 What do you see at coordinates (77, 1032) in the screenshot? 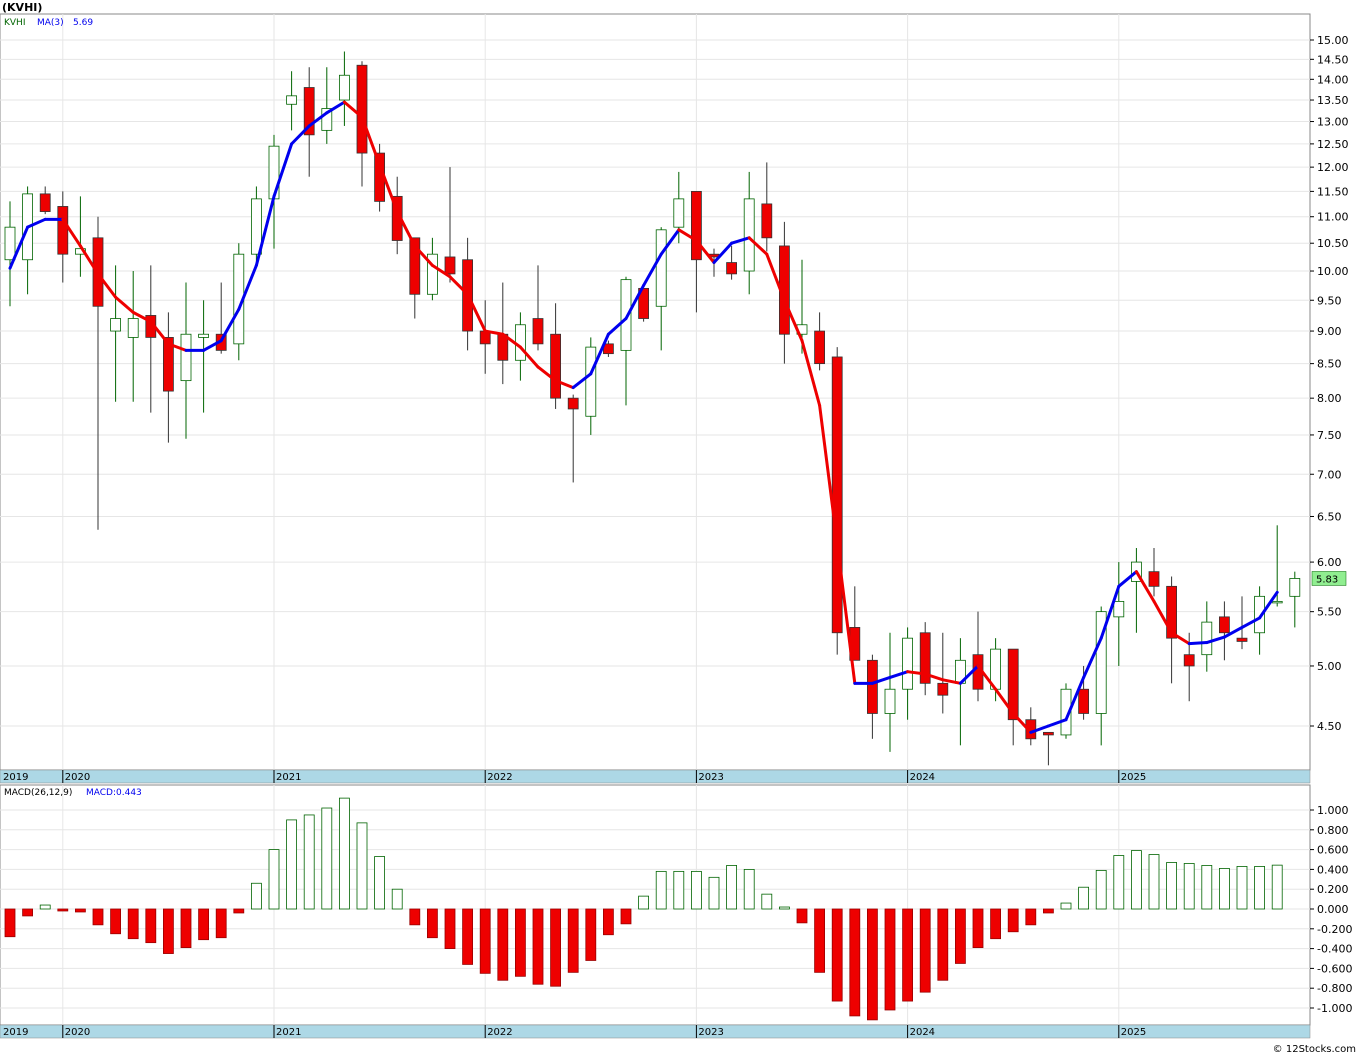
I see `date-label: 2020` at bounding box center [77, 1032].